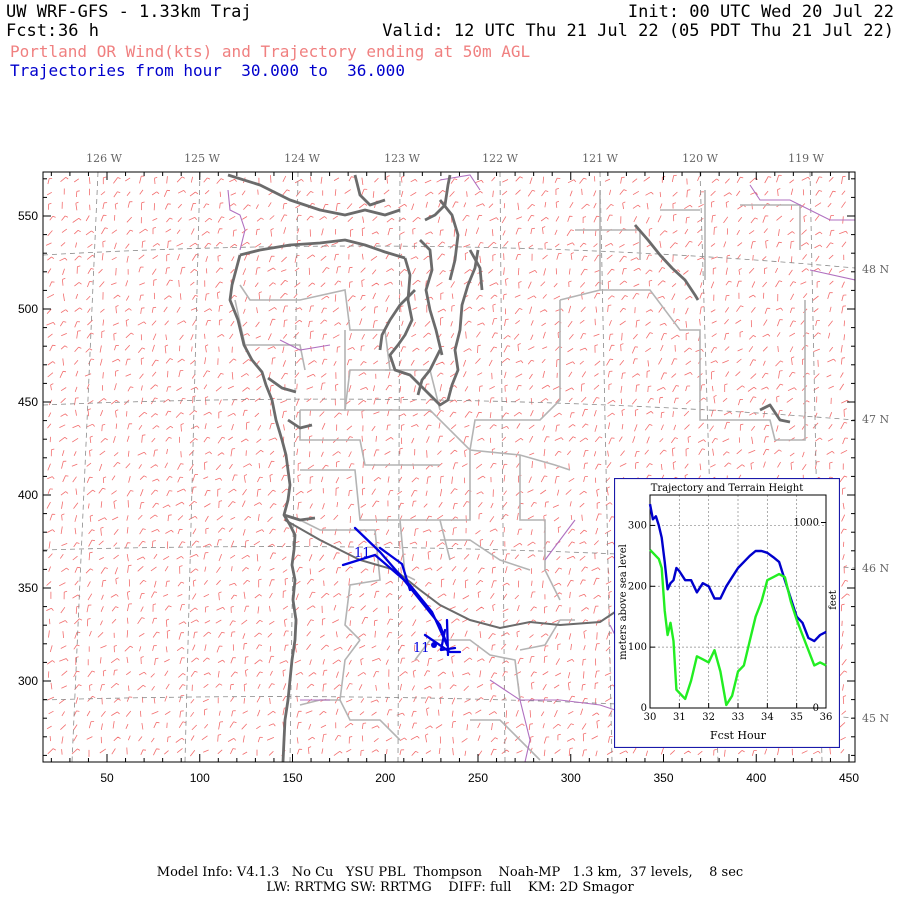 This screenshot has width=900, height=900. I want to click on y-tick-label: 550, so click(28, 216).